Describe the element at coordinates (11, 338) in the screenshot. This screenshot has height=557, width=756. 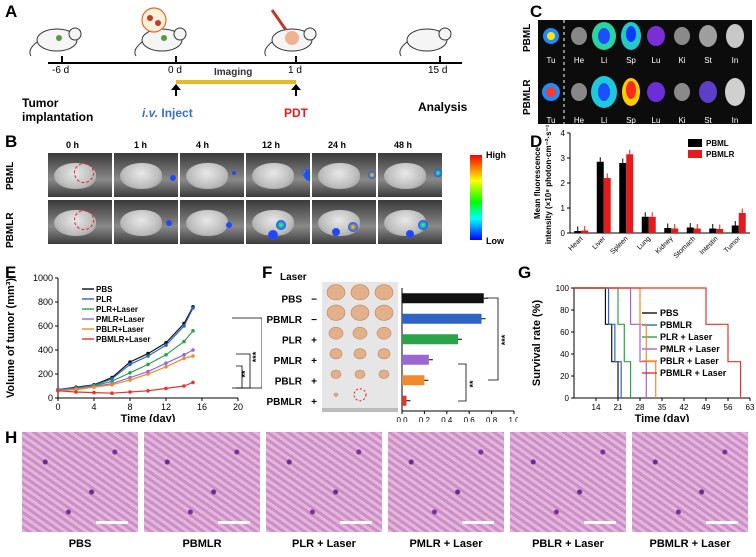
I see `y-axis-title: Volume of tumor (mm³)` at that location.